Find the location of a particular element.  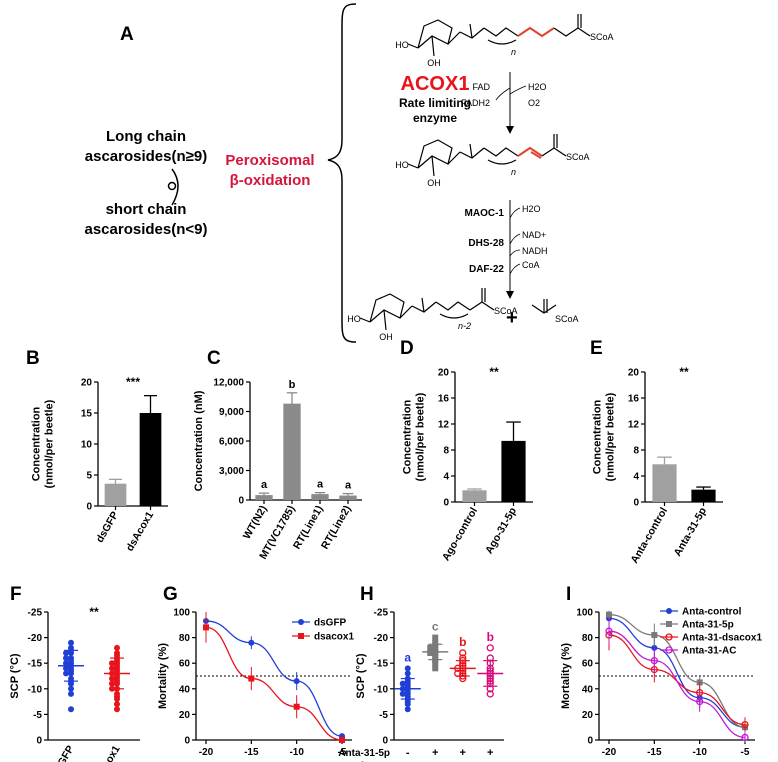

chart-g-data-point is located at coordinates (206, 627).